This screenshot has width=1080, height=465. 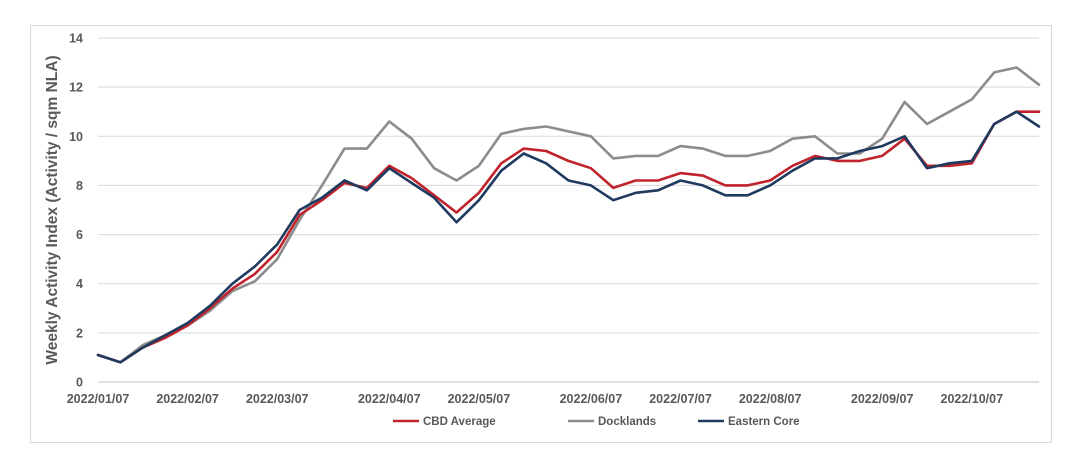 I want to click on y-tick-label: 14, so click(x=76, y=39).